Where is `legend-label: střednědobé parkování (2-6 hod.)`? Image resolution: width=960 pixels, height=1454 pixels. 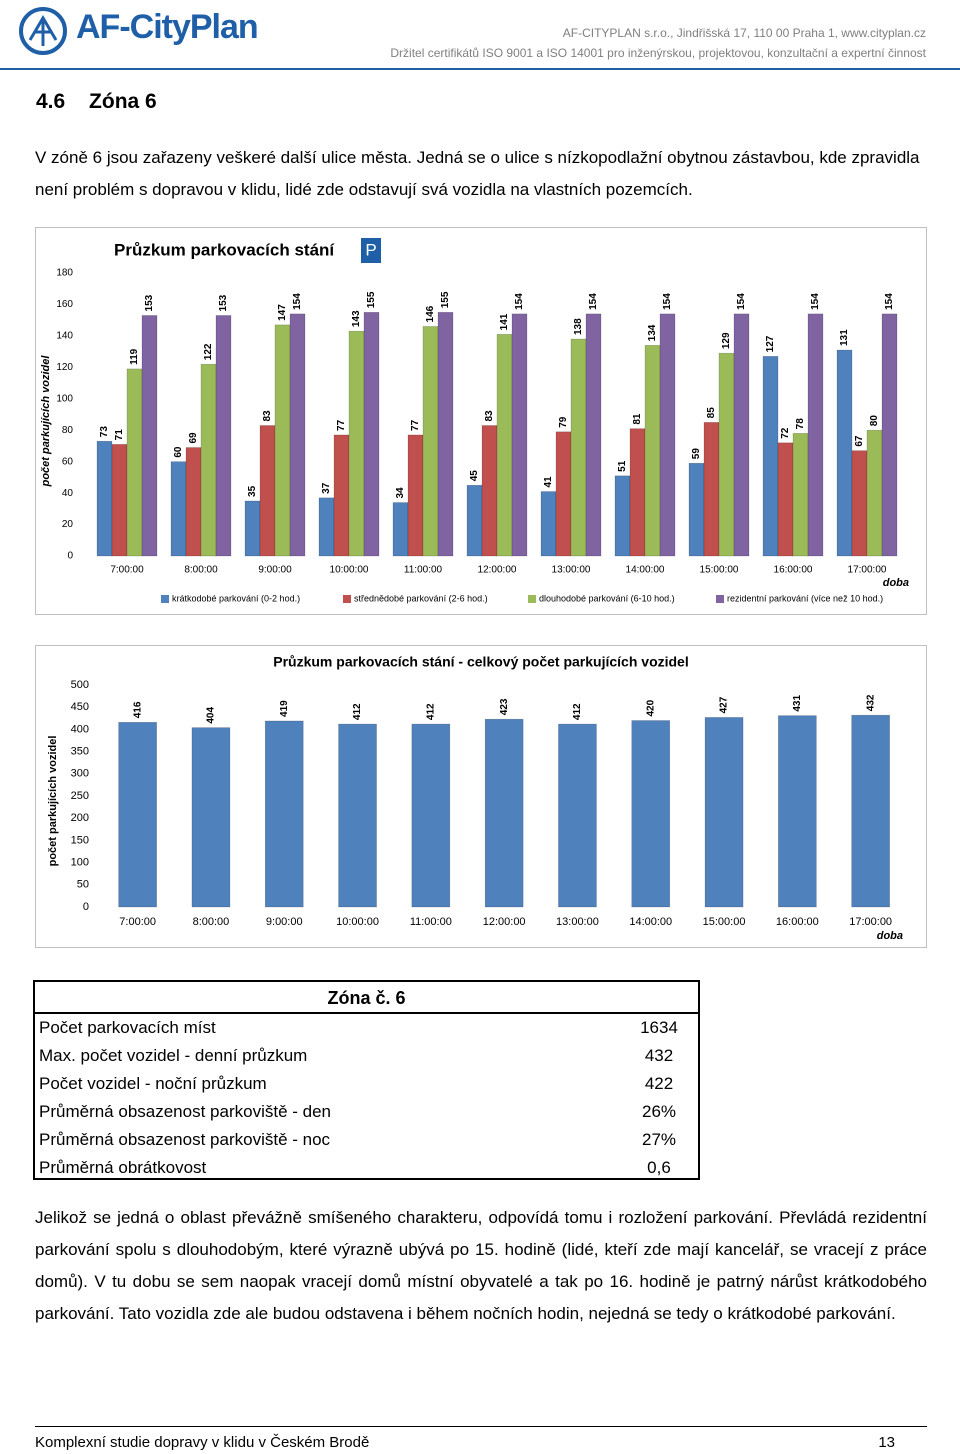 legend-label: střednědobé parkování (2-6 hod.) is located at coordinates (421, 598).